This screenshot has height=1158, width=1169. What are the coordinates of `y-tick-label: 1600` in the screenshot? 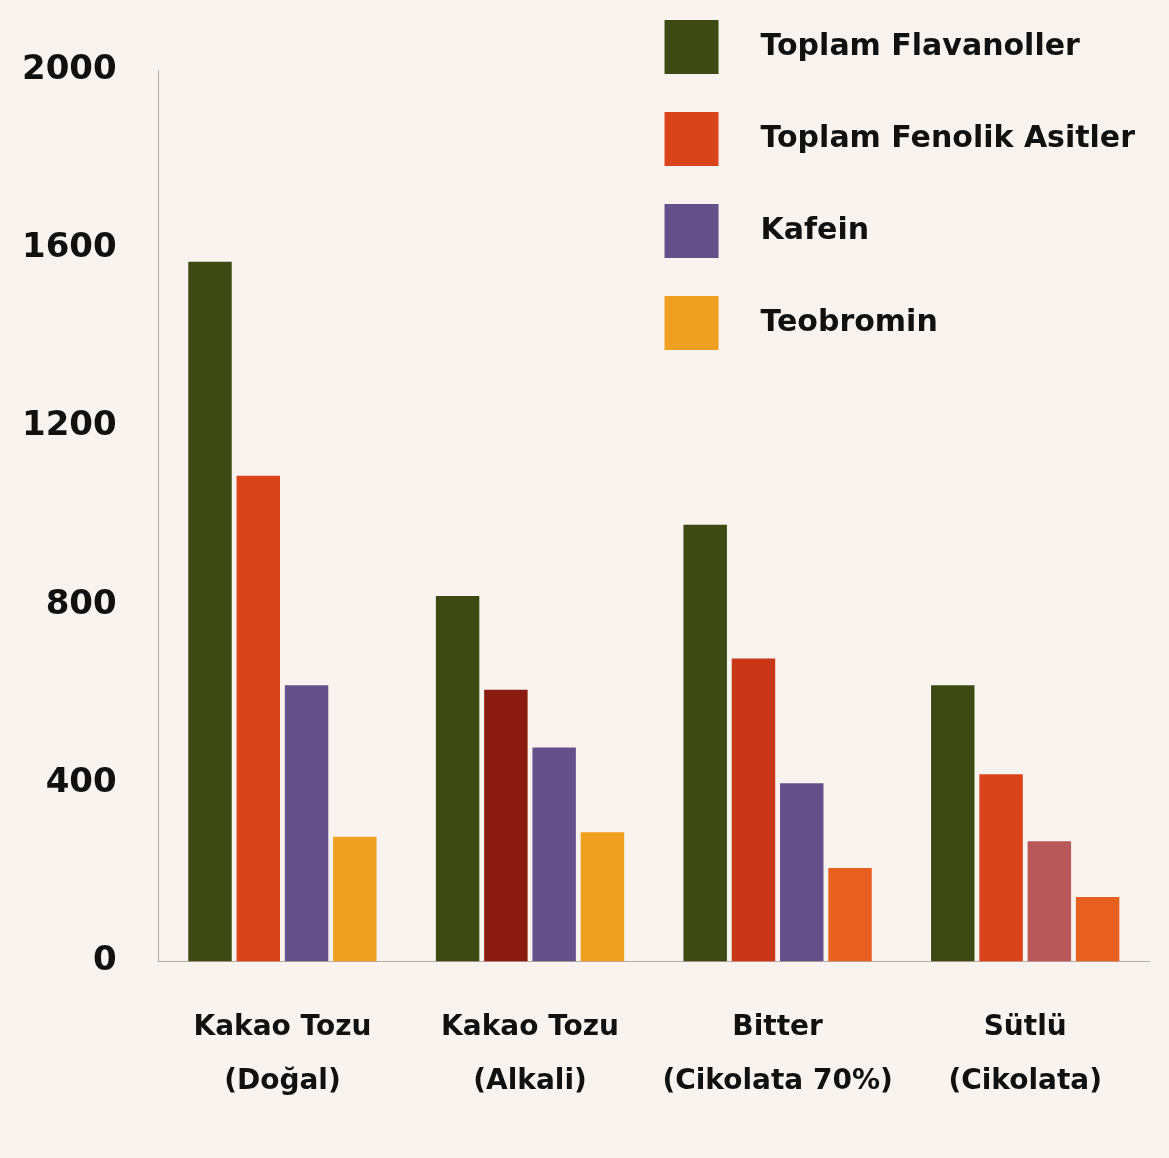 It's located at (69, 245).